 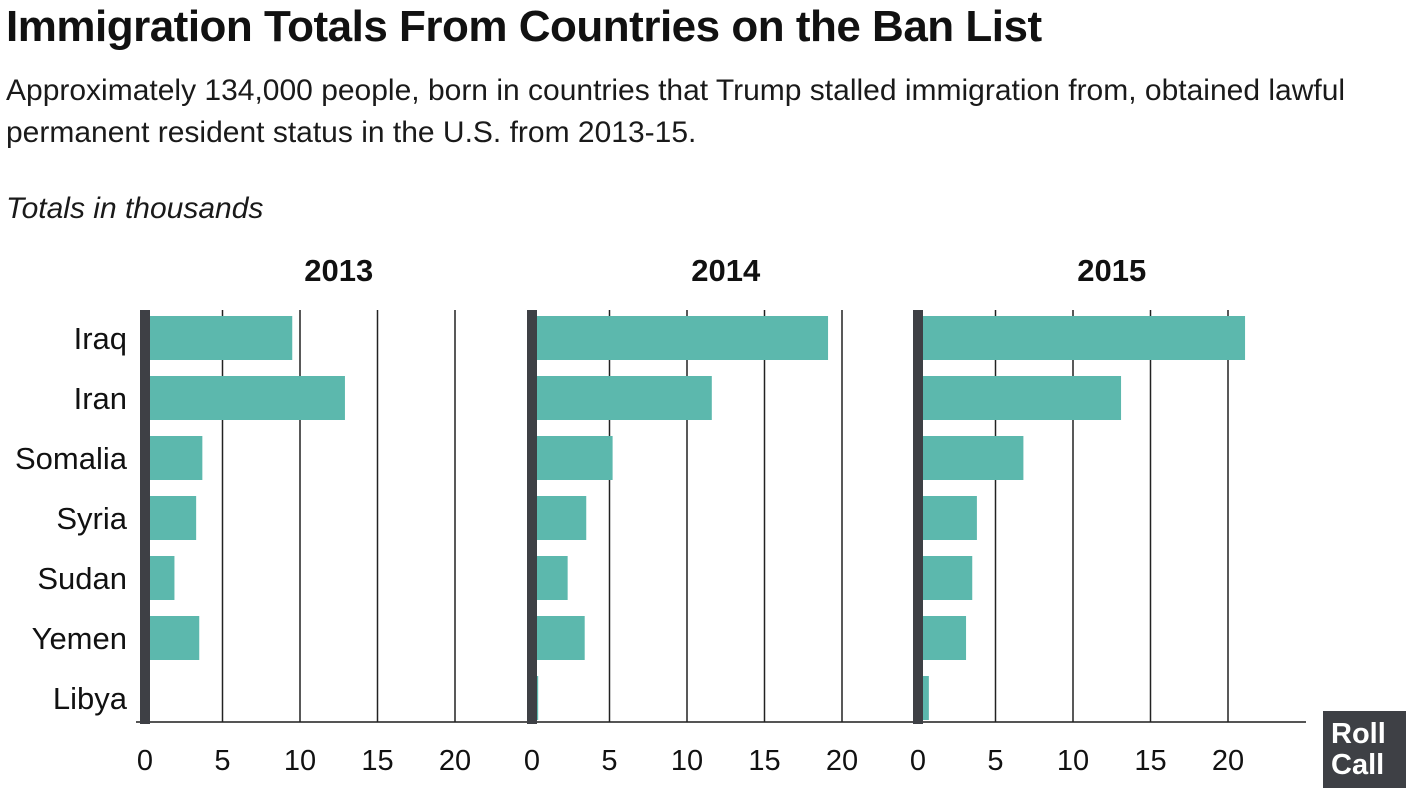 What do you see at coordinates (942, 638) in the screenshot?
I see `bar-2015-yemen` at bounding box center [942, 638].